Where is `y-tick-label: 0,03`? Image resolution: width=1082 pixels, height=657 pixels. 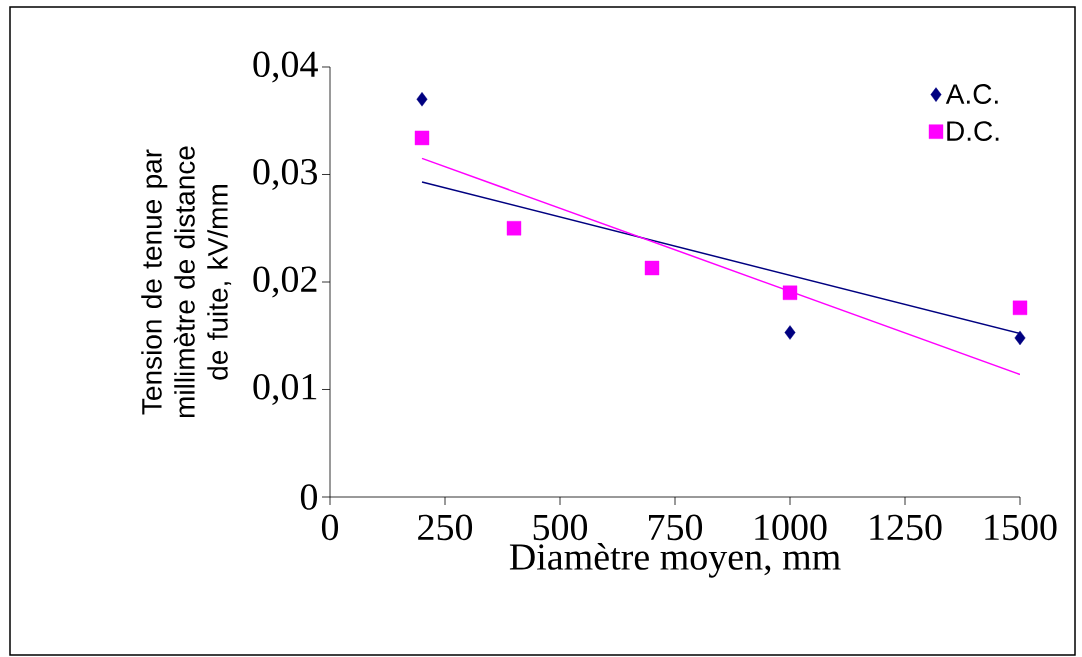 y-tick-label: 0,03 is located at coordinates (285, 174).